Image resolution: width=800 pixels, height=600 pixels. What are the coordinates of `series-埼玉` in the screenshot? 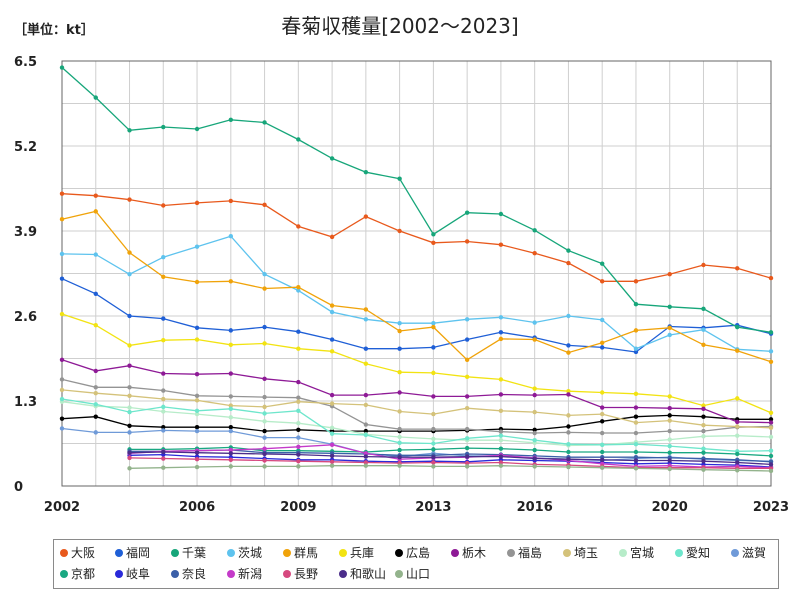 It's located at (416, 409).